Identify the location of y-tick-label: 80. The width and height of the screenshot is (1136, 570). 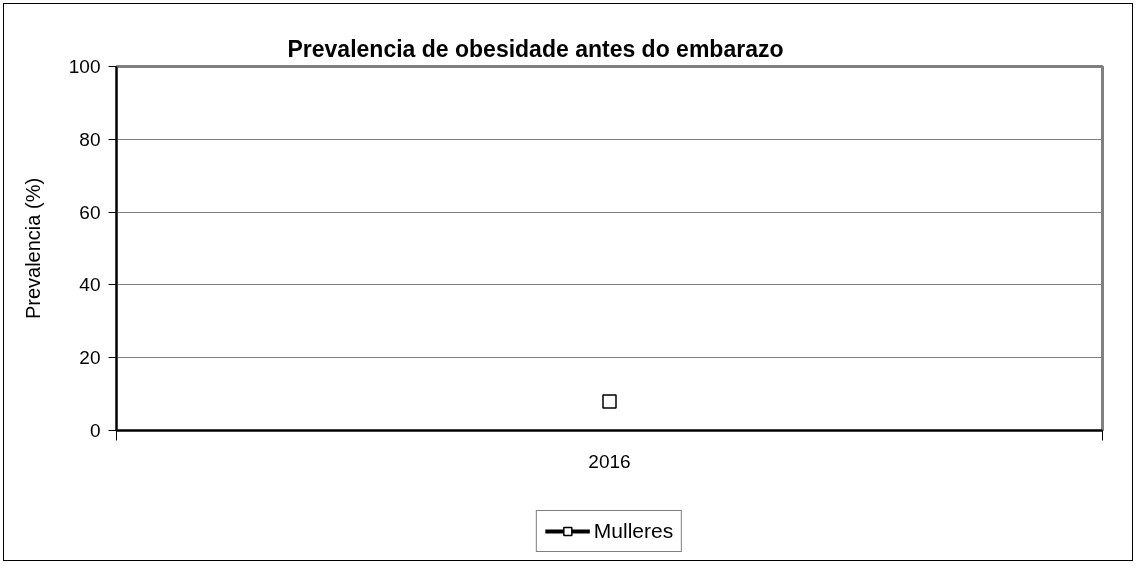
(90, 139).